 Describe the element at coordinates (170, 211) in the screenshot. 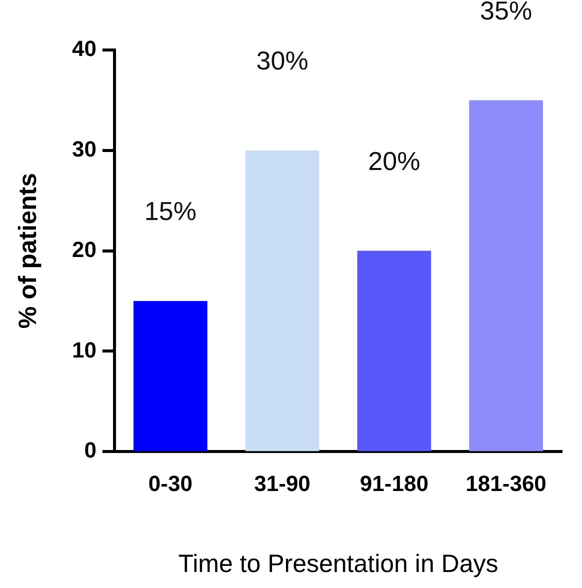

I see `data-label: 15%` at that location.